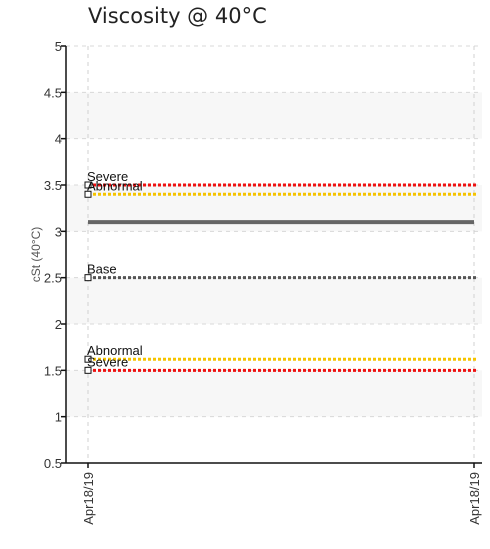 This screenshot has height=549, width=490. What do you see at coordinates (53, 370) in the screenshot?
I see `y-tick-label: 1.5` at bounding box center [53, 370].